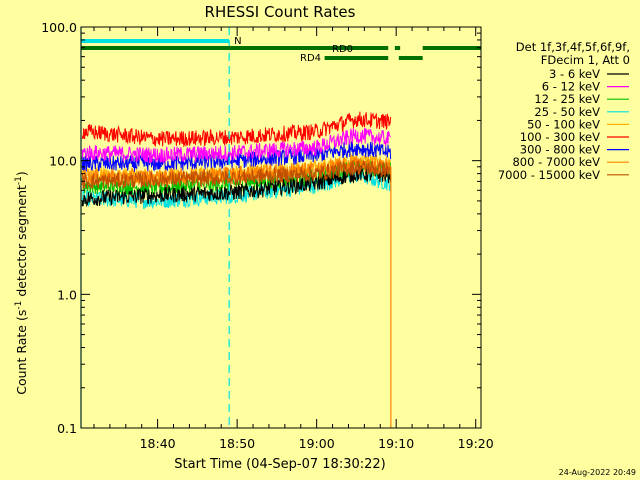 This screenshot has width=640, height=480. I want to click on legend-label-6: 300 - 800 keV, so click(560, 150).